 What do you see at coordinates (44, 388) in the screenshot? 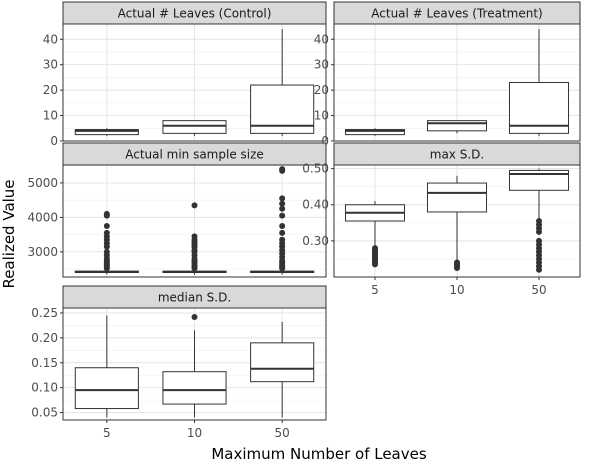
I see `y-tick-label: 0.10` at bounding box center [44, 388].